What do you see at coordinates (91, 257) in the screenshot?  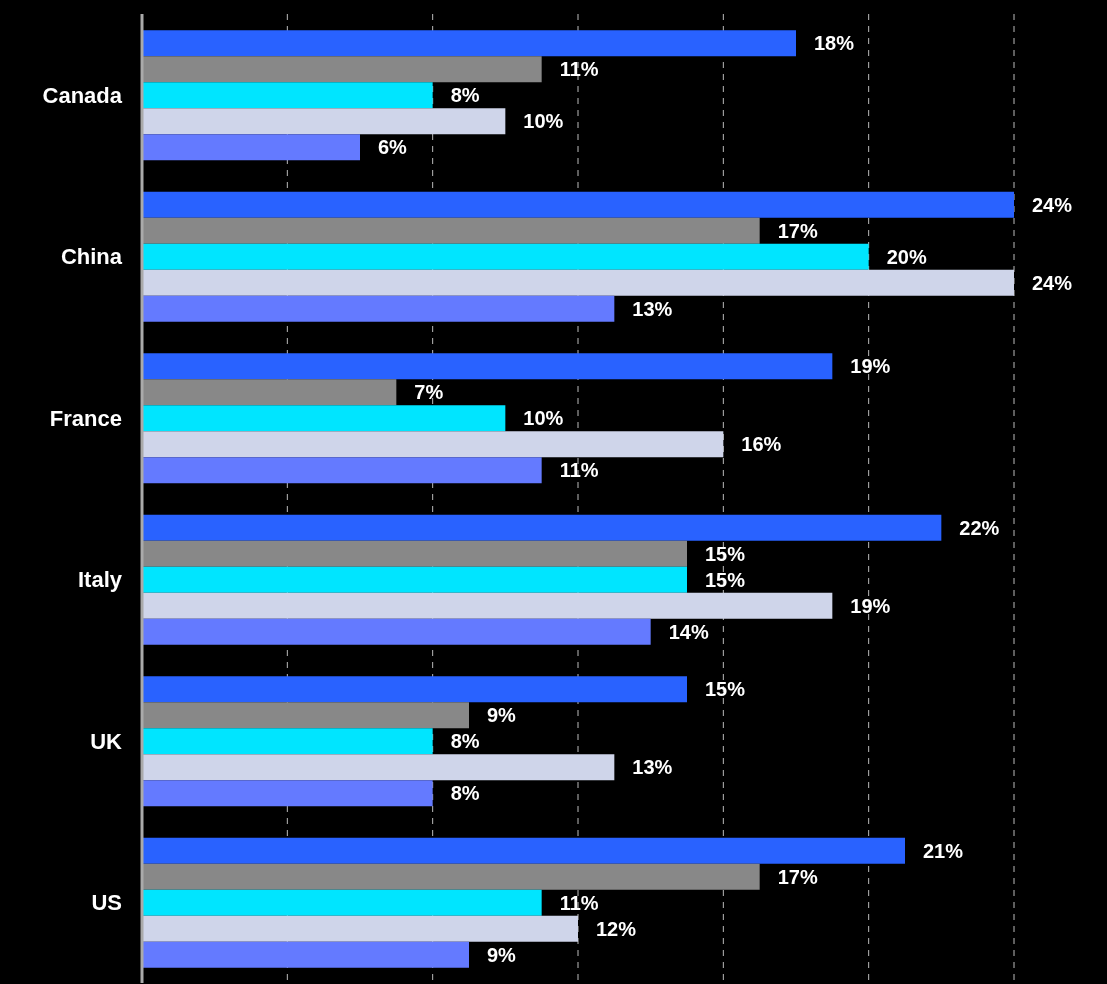 I see `y-tick-label: China` at bounding box center [91, 257].